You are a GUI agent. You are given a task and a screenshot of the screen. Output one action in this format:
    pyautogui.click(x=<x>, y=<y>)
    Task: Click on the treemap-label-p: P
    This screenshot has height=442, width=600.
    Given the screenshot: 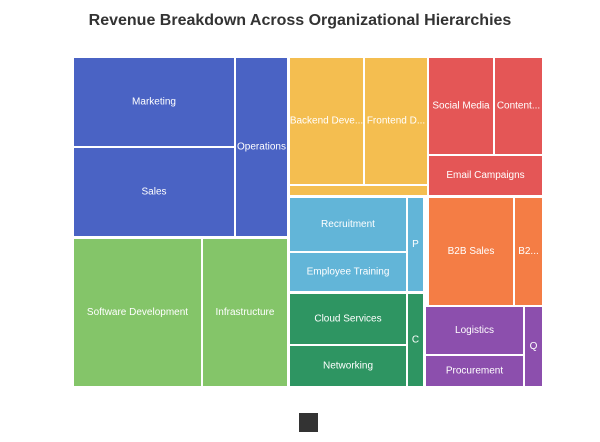 What is the action you would take?
    pyautogui.click(x=415, y=244)
    